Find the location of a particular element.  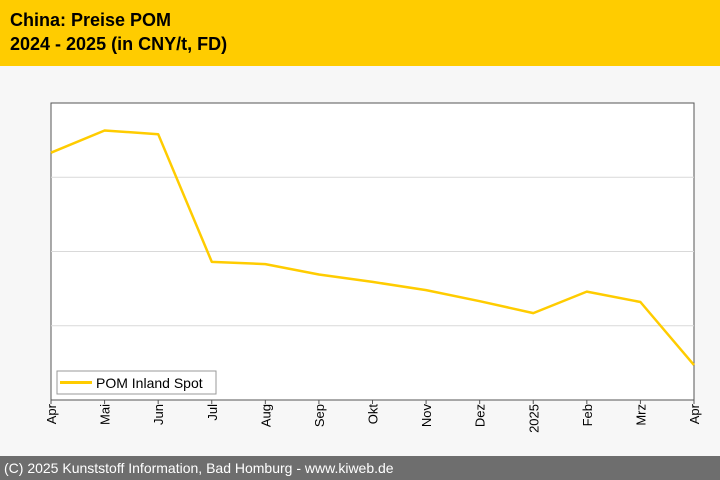

x-tick-label: Okt is located at coordinates (373, 414).